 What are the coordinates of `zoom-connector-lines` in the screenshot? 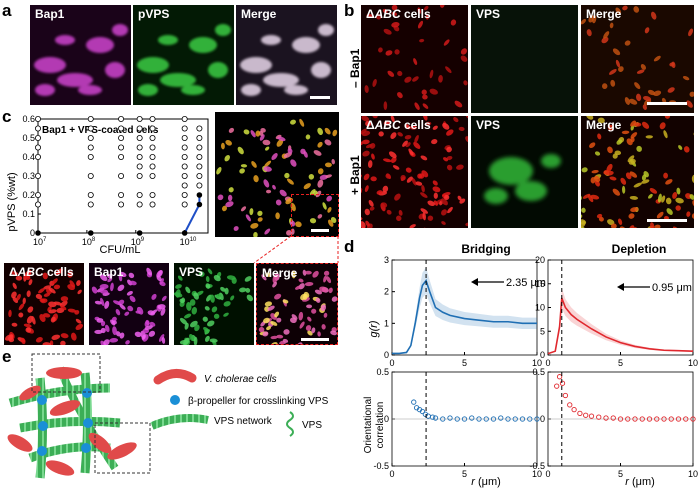 It's located at (296, 250).